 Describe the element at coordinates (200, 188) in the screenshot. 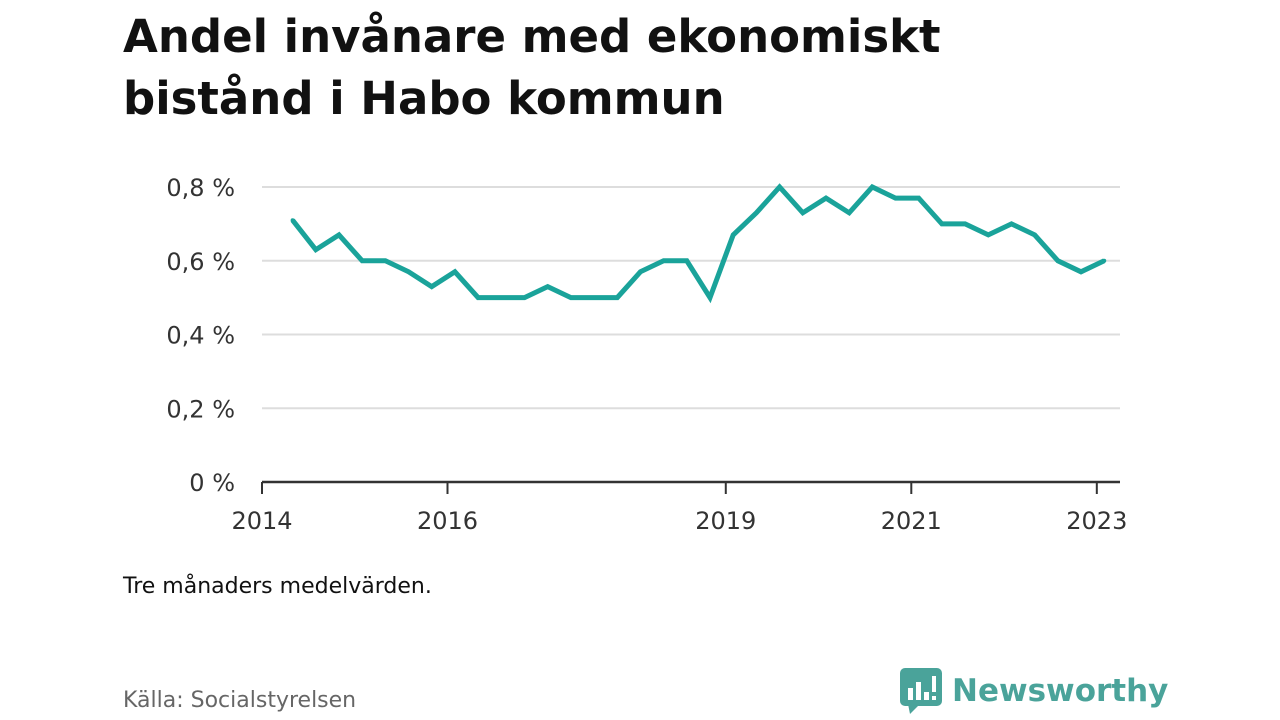

I see `y-tick-label: 0,8 %` at that location.